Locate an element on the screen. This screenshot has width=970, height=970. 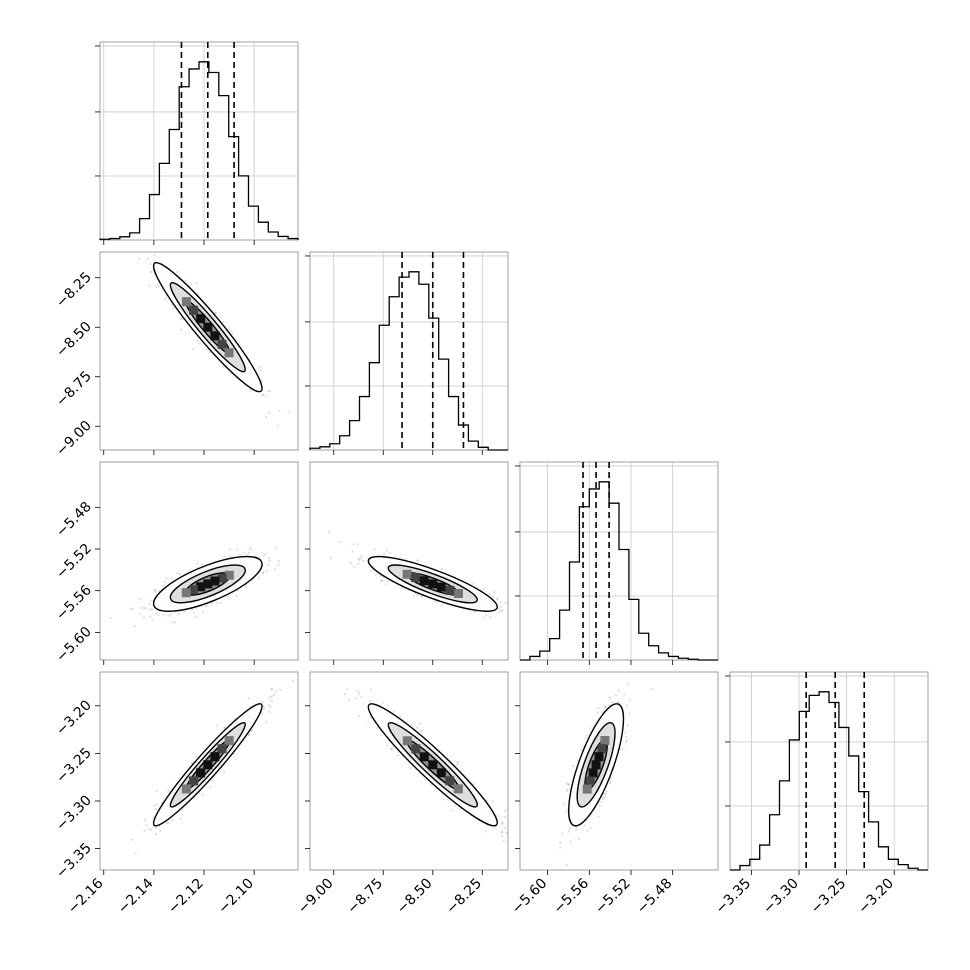
x-tick-label: −2.10 is located at coordinates (236, 897).